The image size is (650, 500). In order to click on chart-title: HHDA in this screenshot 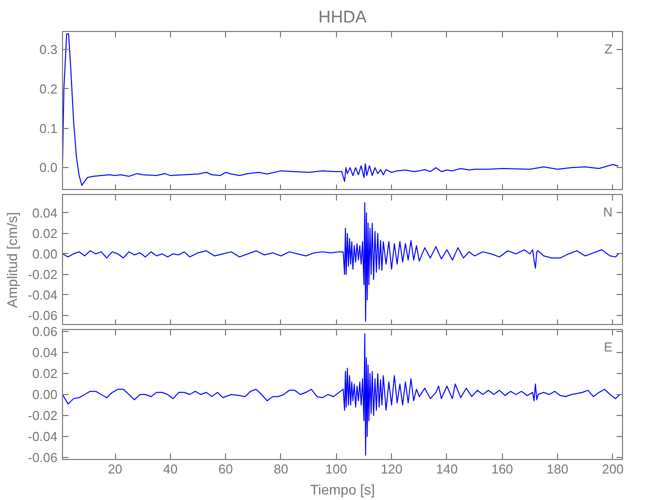, I will do `click(343, 17)`.